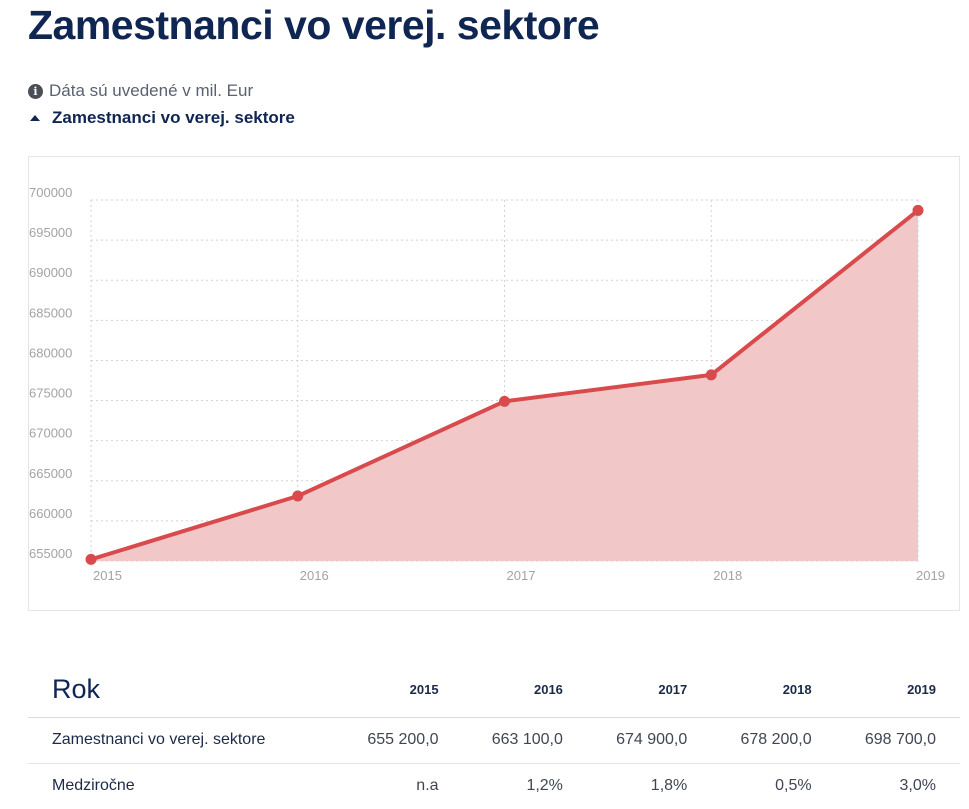 The height and width of the screenshot is (809, 969). Describe the element at coordinates (76, 688) in the screenshot. I see `table-header-label: Rok` at that location.